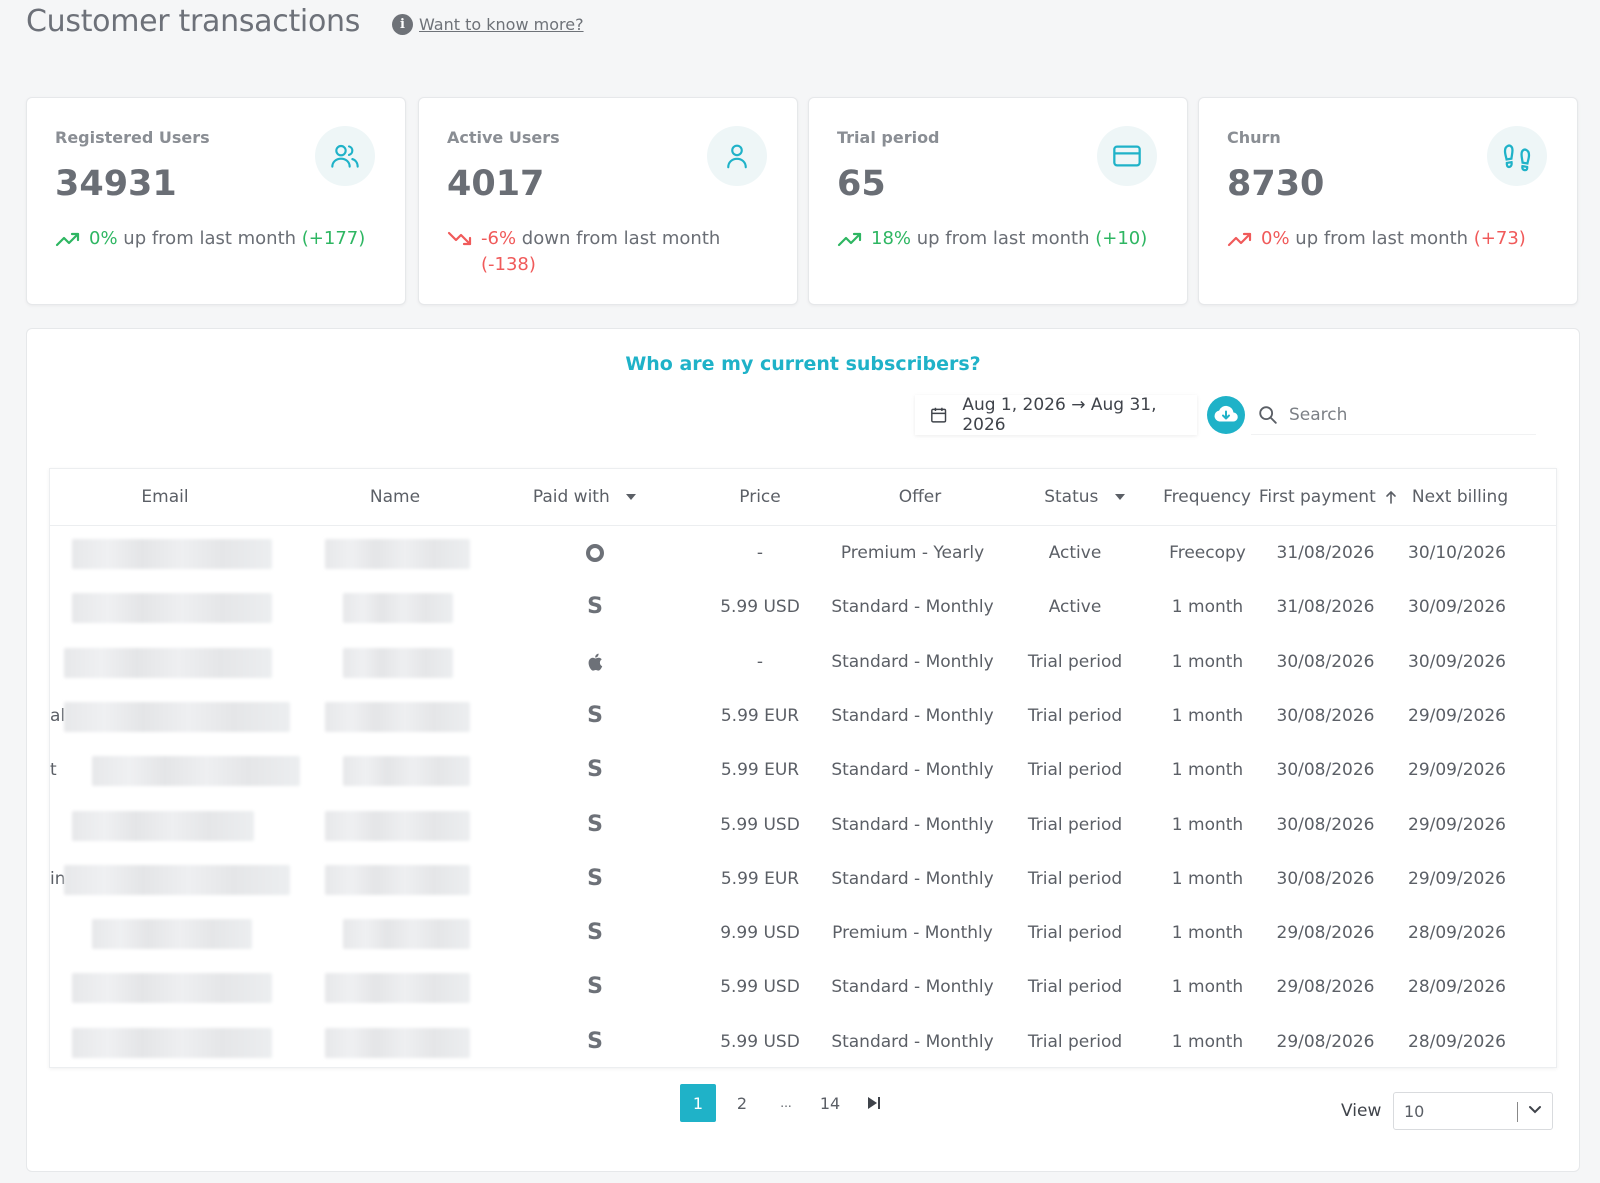 This screenshot has height=1183, width=1600. Describe the element at coordinates (912, 933) in the screenshot. I see `offer-cell: Premium - Monthly` at that location.